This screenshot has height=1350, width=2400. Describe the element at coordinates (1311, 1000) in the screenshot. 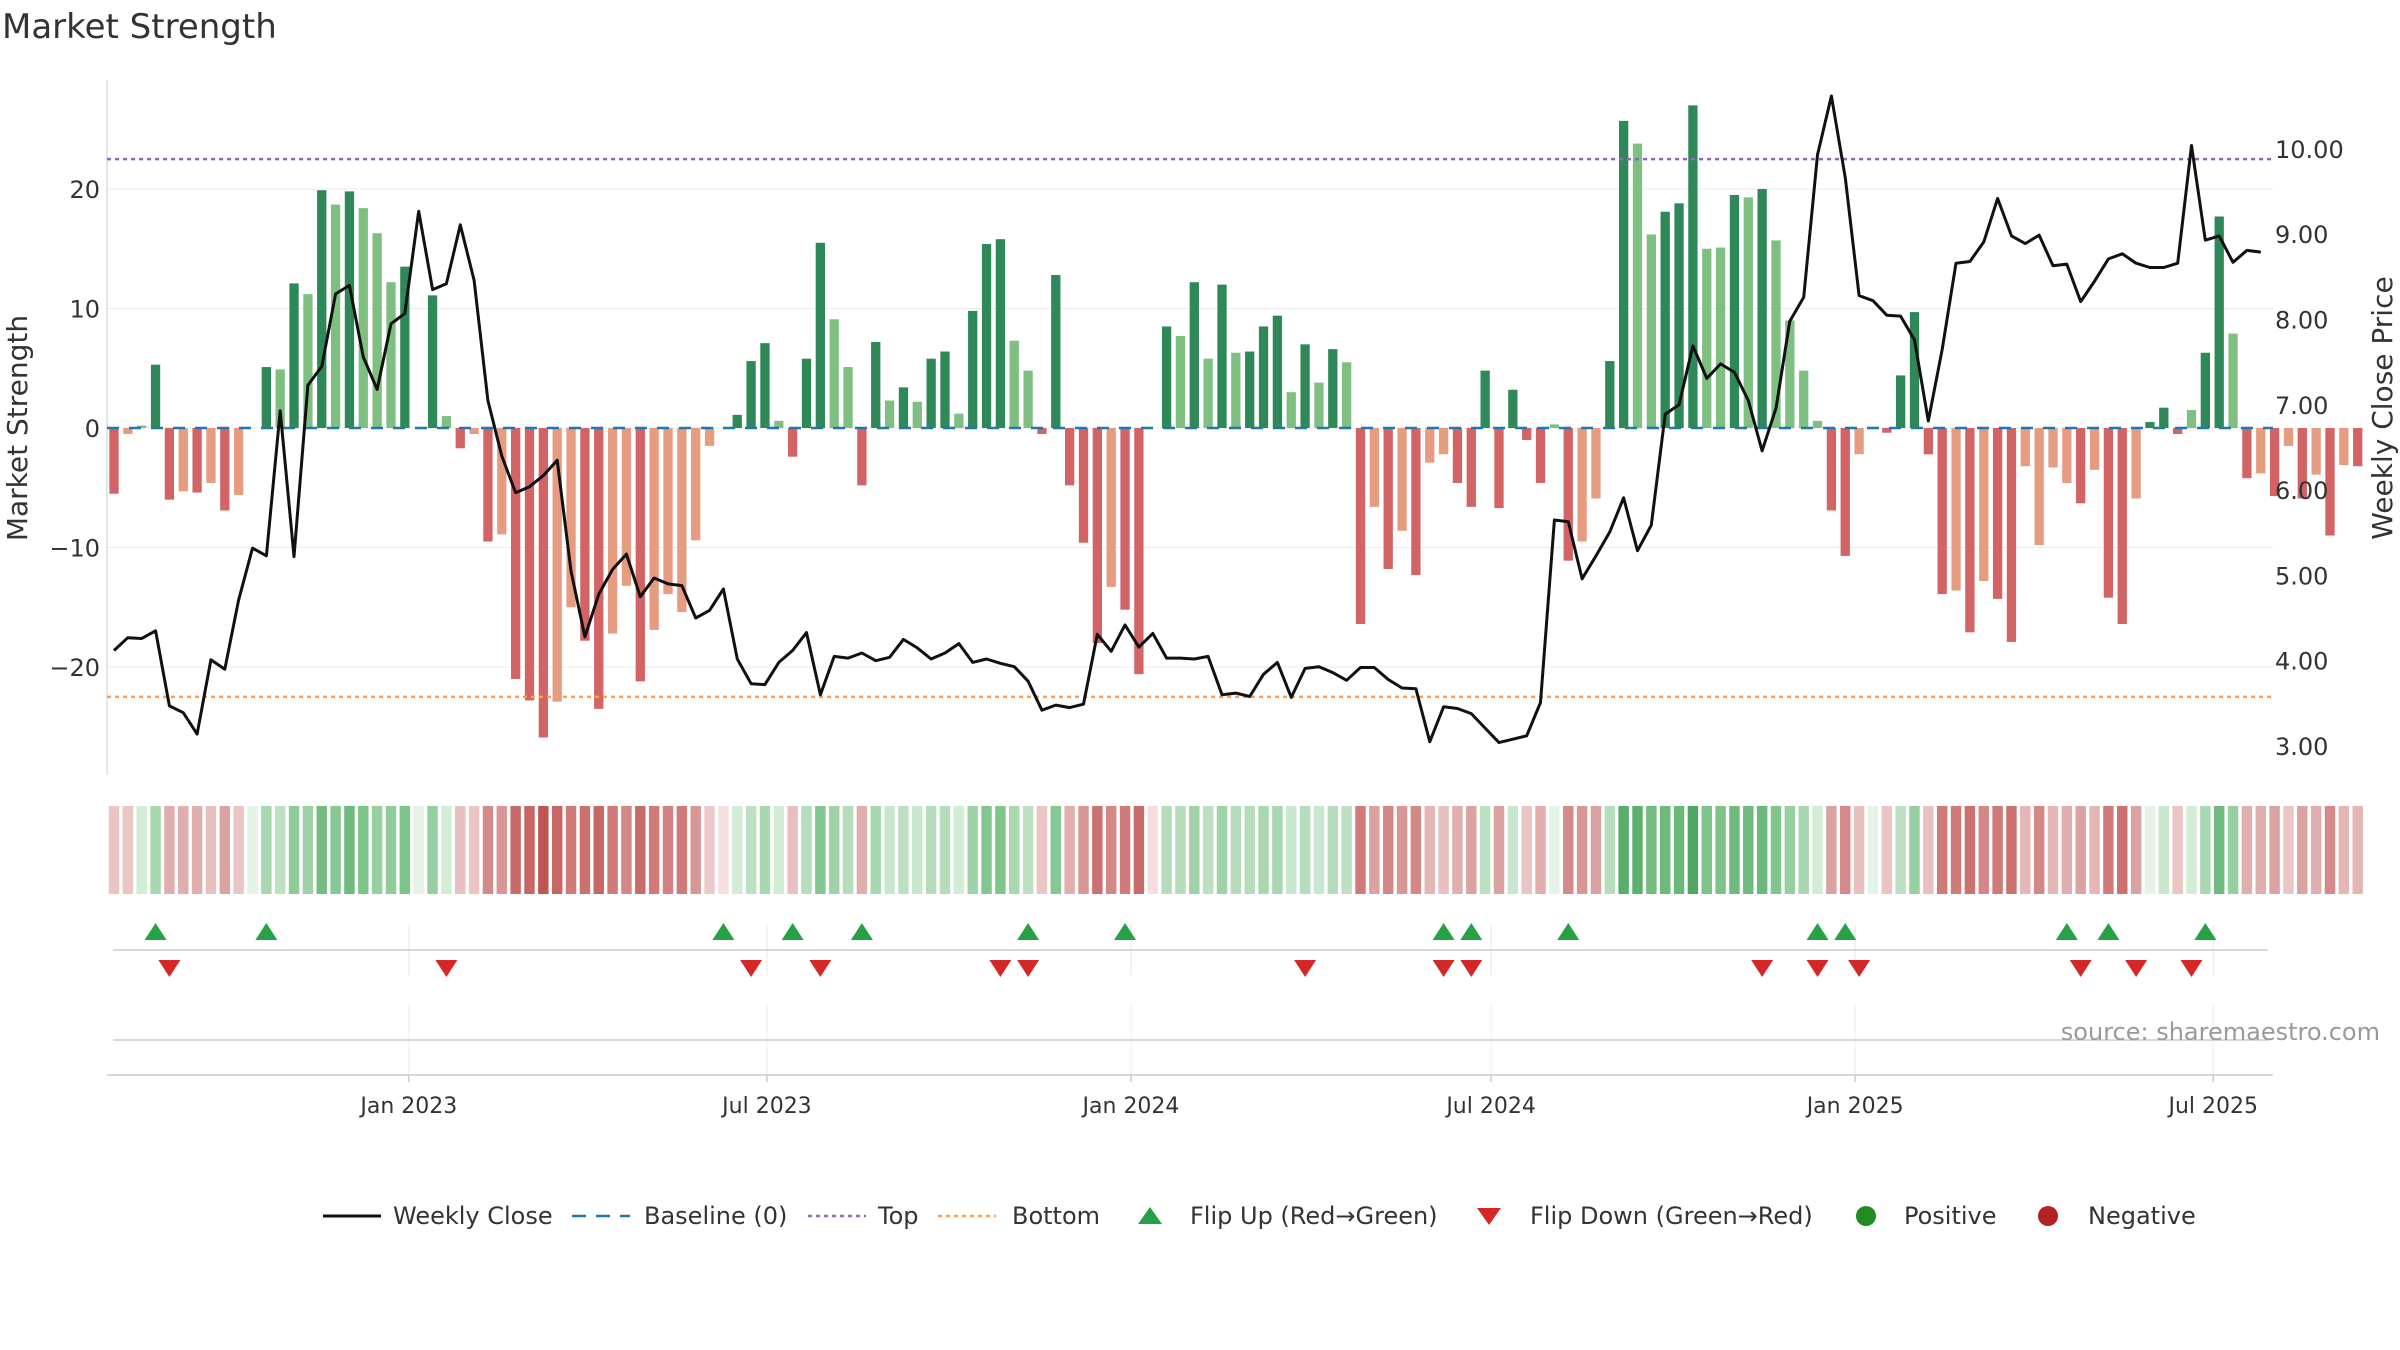

I see `flip-panel-grid` at that location.